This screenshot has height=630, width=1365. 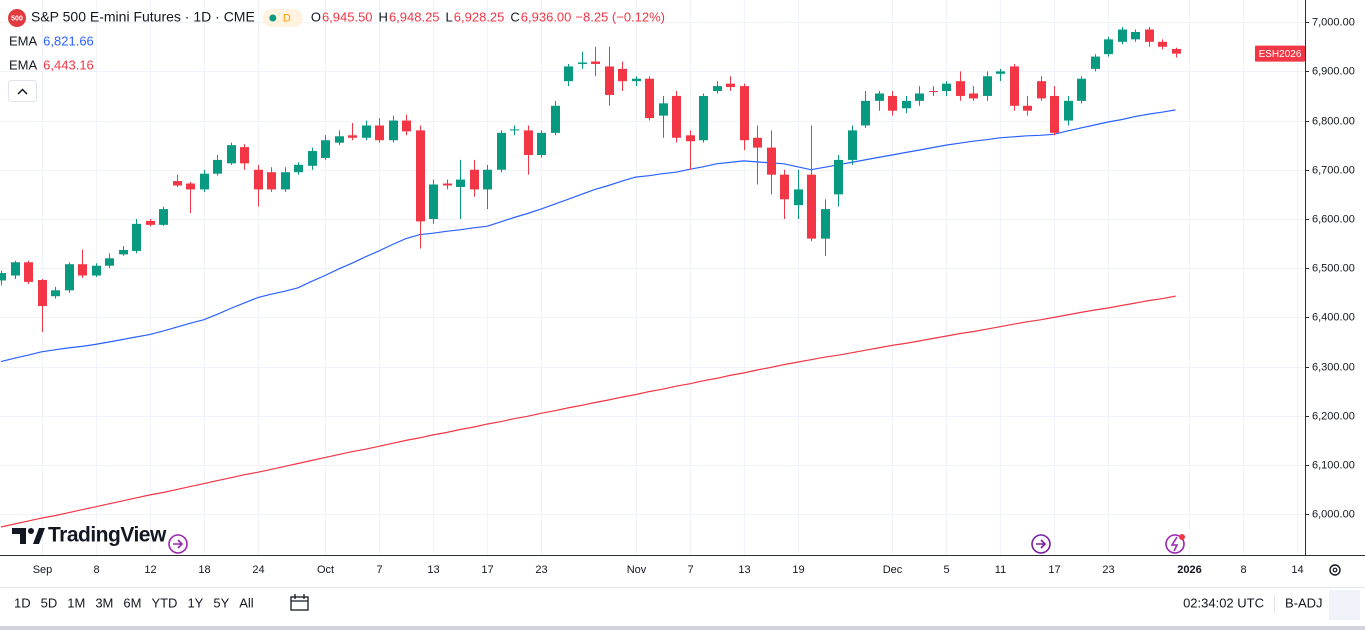 I want to click on y-tick-label: 7,000.00, so click(x=1333, y=22).